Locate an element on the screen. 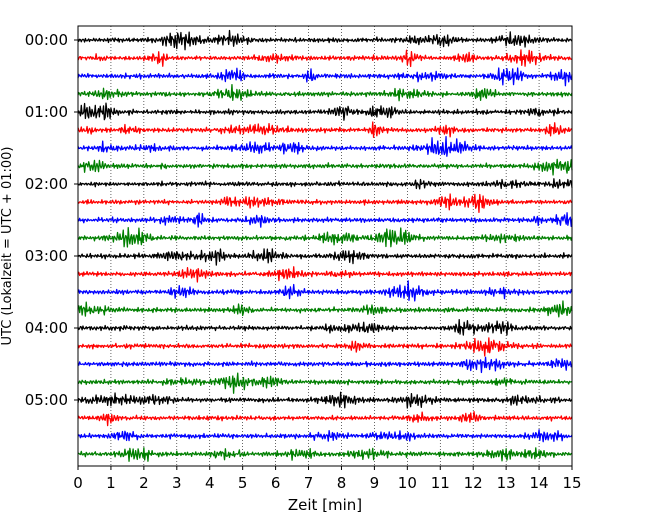 The image size is (650, 520). x-tick-label-6: 6 is located at coordinates (276, 483).